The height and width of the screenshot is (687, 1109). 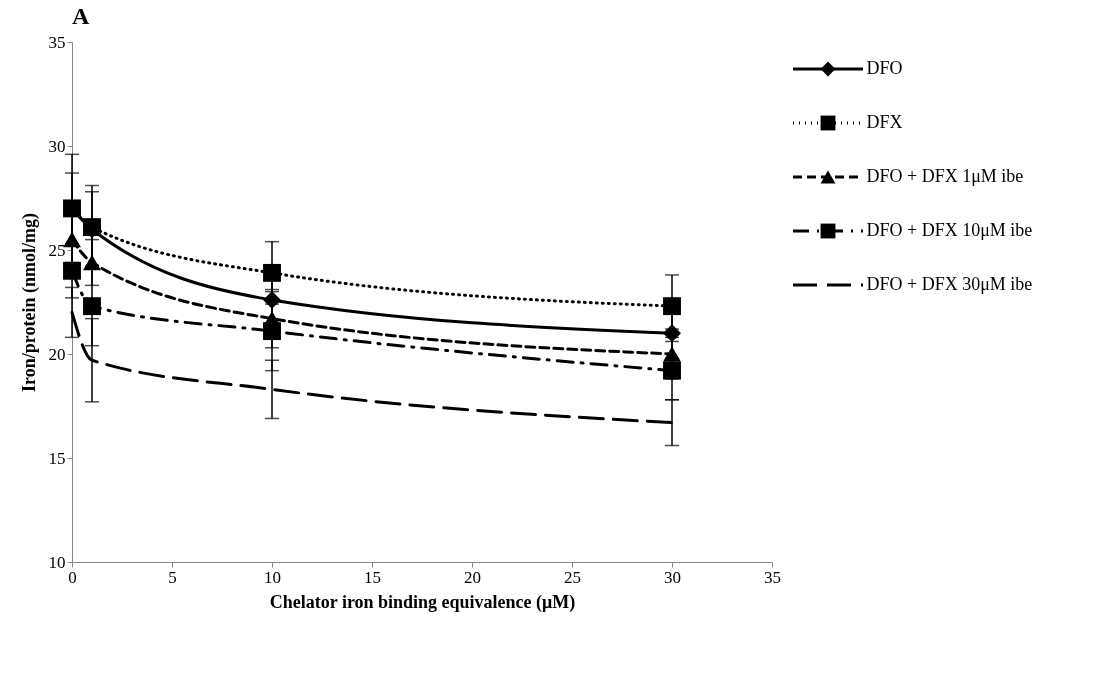 What do you see at coordinates (57, 354) in the screenshot?
I see `y-tick-label: 20` at bounding box center [57, 354].